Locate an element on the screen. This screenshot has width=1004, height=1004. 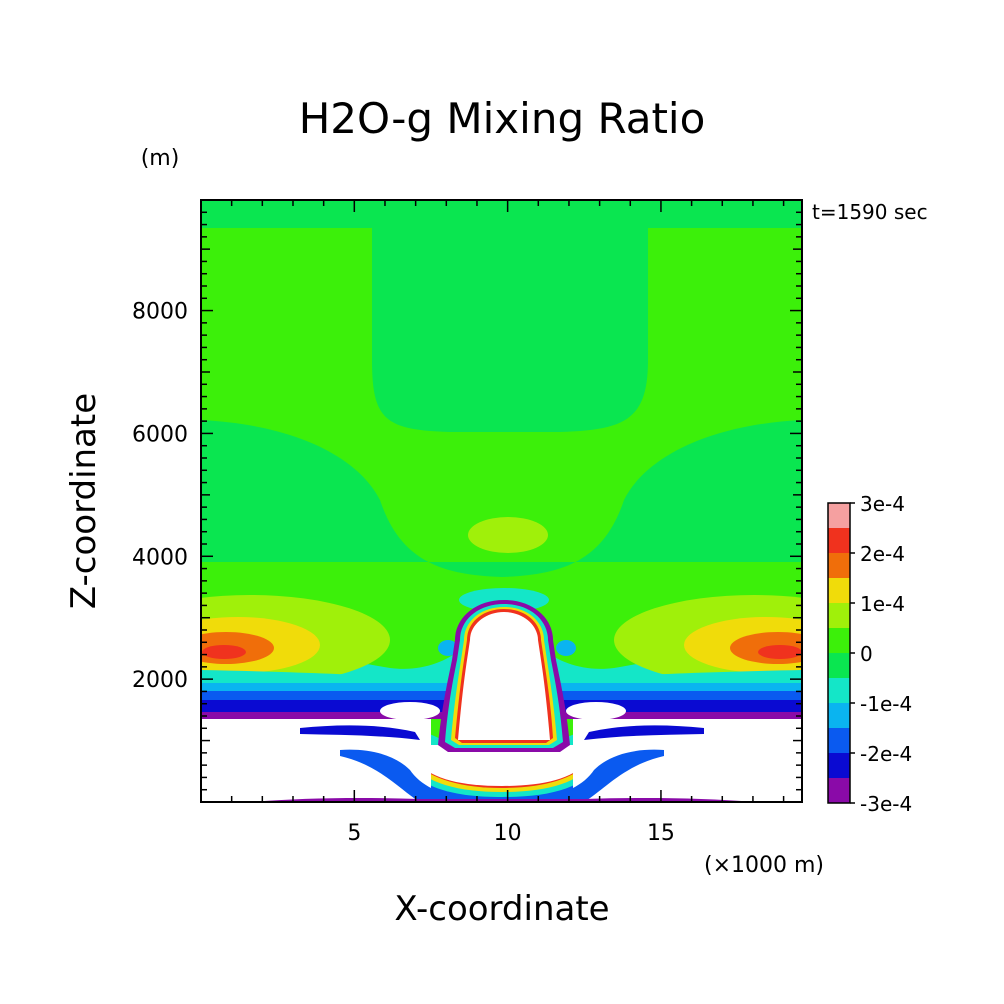
x-axis-title: X-coordinate is located at coordinates (501, 909).